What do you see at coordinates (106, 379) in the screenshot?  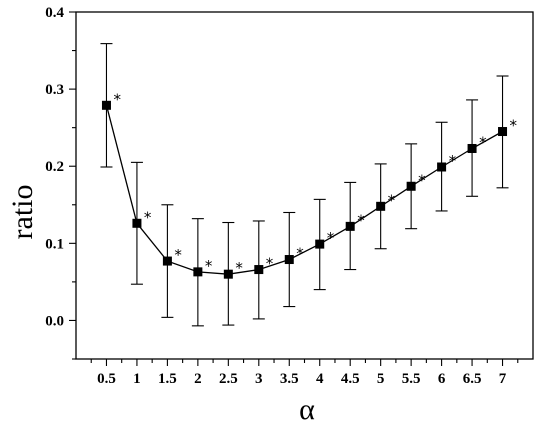 I see `x-tick-label: 0.5` at bounding box center [106, 379].